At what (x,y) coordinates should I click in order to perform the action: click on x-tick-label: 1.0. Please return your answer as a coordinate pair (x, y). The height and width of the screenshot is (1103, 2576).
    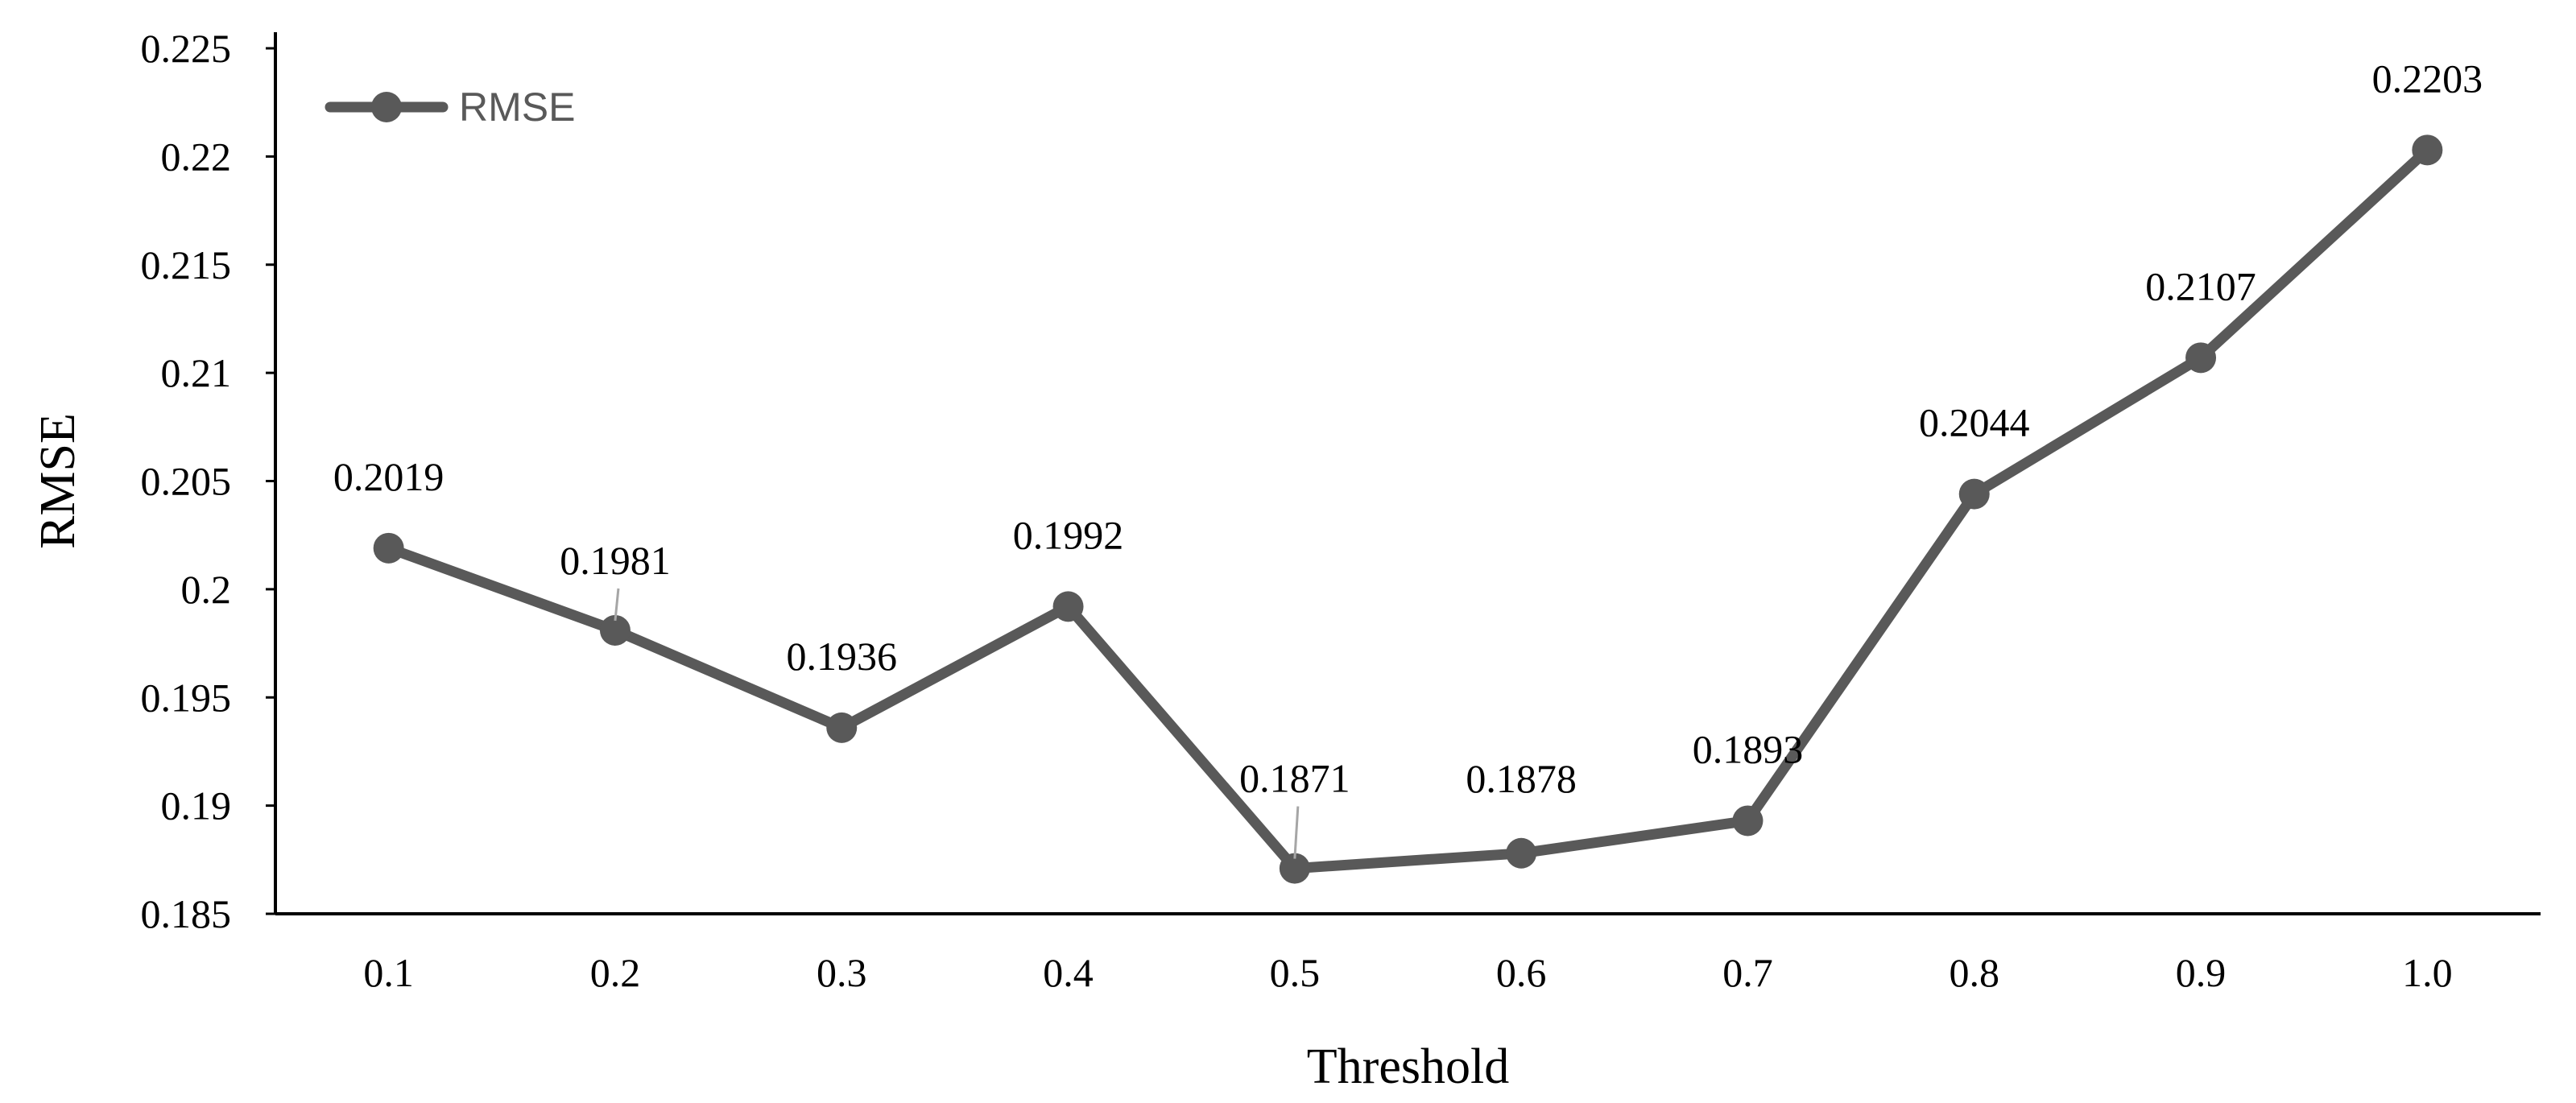
    Looking at the image, I should click on (2427, 973).